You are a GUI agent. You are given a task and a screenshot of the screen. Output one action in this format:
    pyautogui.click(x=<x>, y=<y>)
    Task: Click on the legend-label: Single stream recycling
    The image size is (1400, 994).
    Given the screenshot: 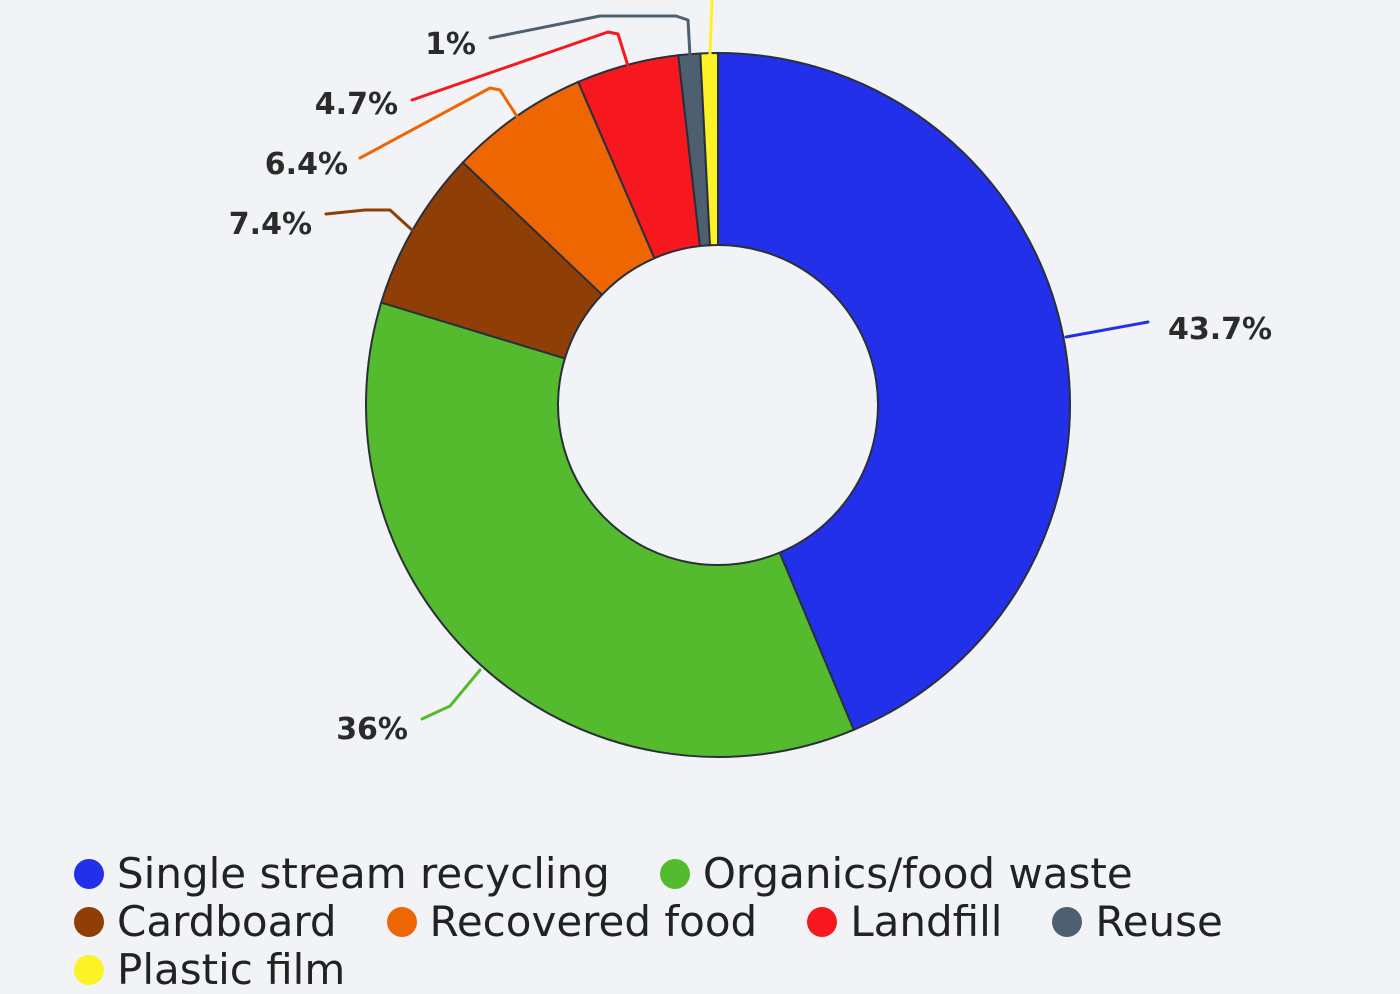 What is the action you would take?
    pyautogui.click(x=363, y=873)
    